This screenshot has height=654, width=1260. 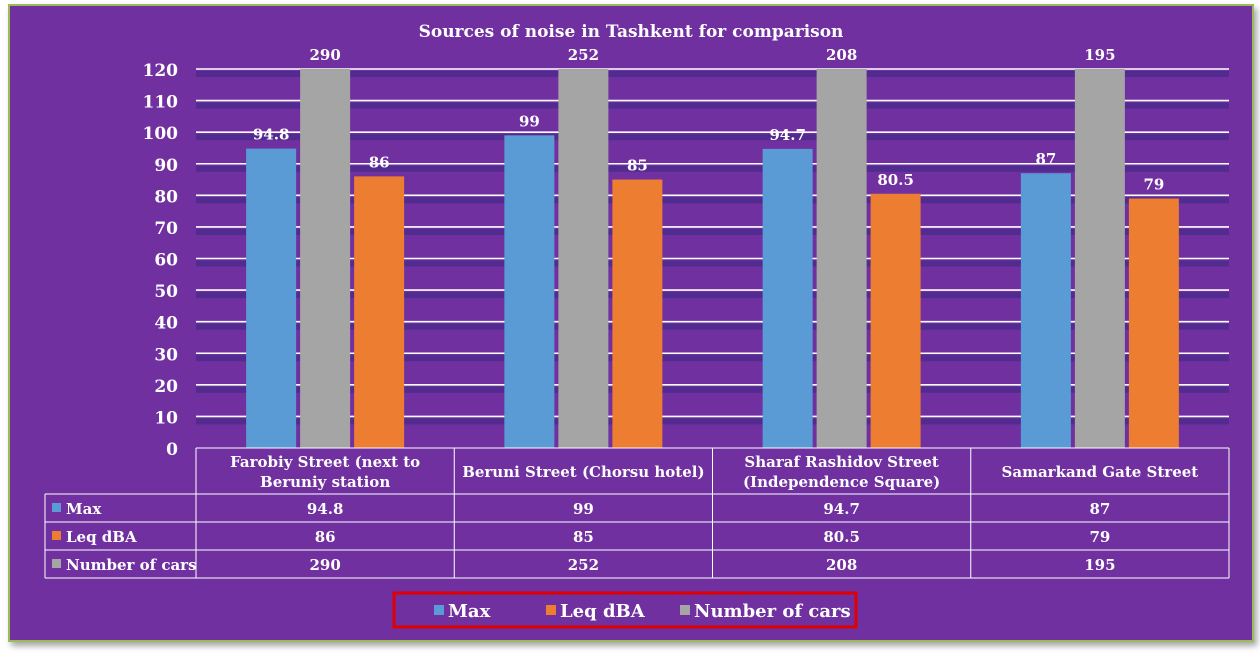 What do you see at coordinates (583, 565) in the screenshot?
I see `table-cell: 252` at bounding box center [583, 565].